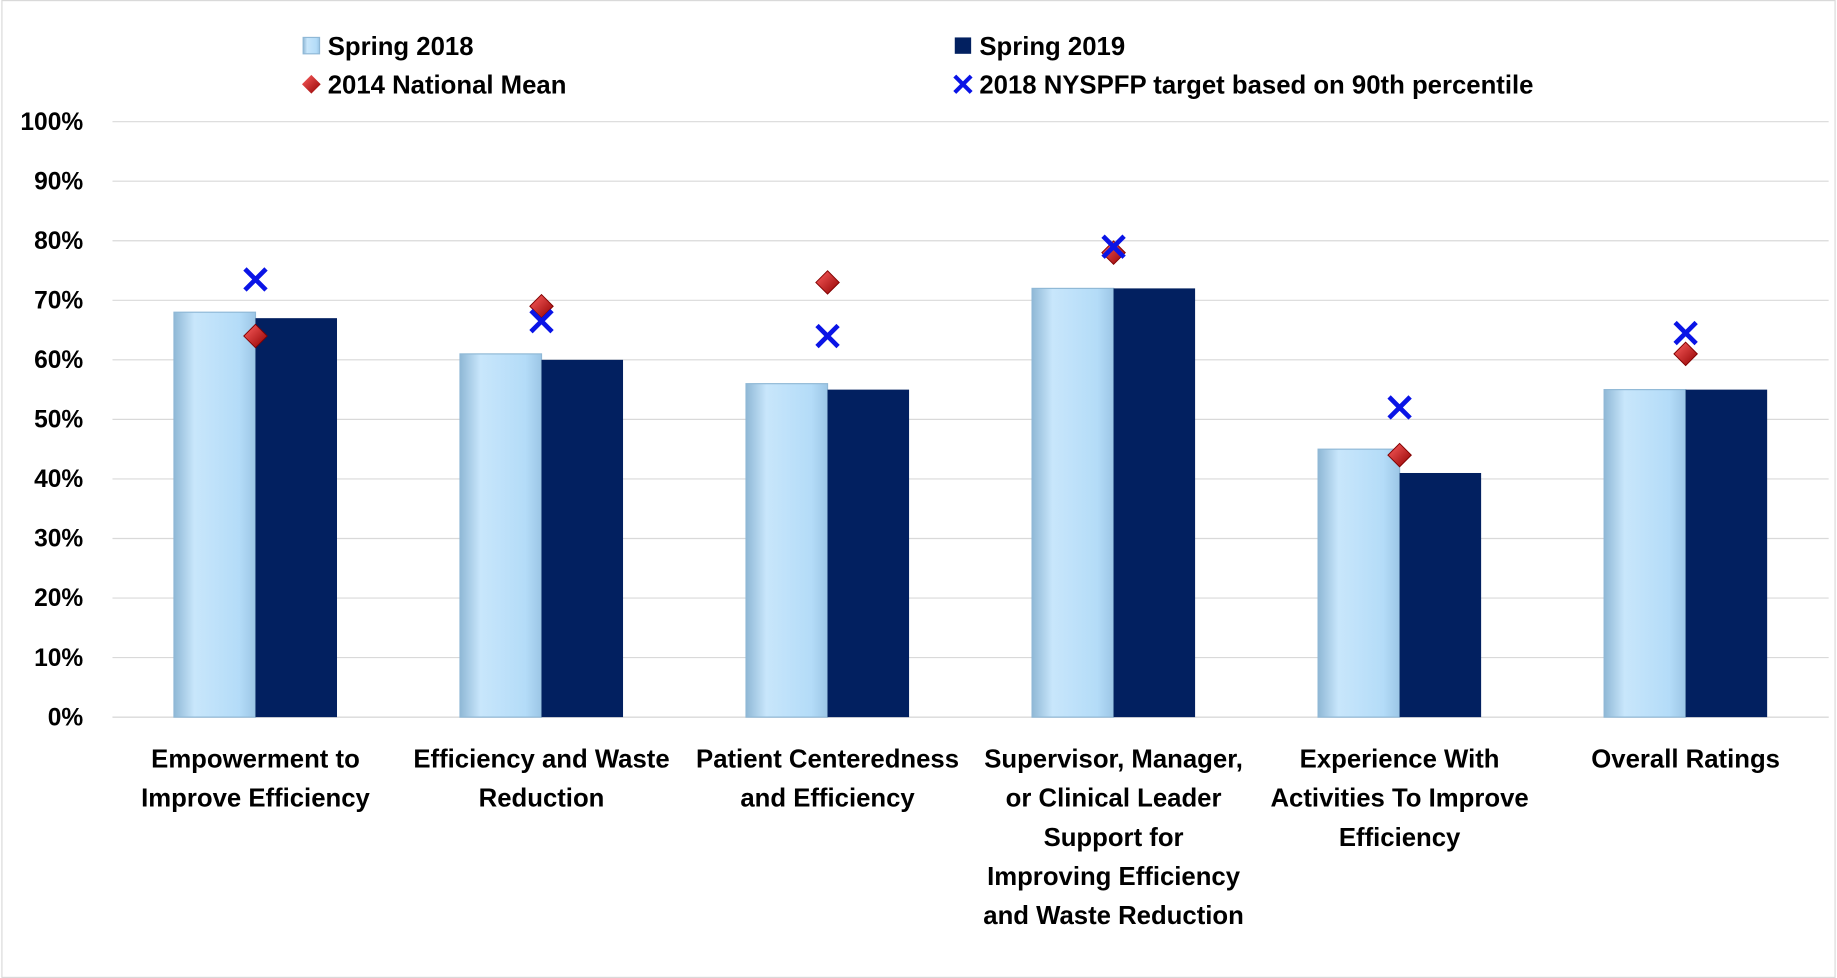 The height and width of the screenshot is (978, 1837). Describe the element at coordinates (255, 778) in the screenshot. I see `x-tick-label: Empowerment to Improve Efficiency` at that location.